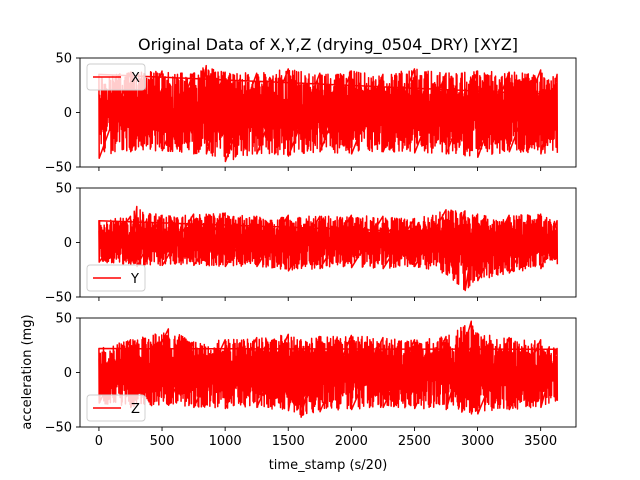 The width and height of the screenshot is (640, 480). Describe the element at coordinates (288, 441) in the screenshot. I see `x-tick-label: 1500` at that location.